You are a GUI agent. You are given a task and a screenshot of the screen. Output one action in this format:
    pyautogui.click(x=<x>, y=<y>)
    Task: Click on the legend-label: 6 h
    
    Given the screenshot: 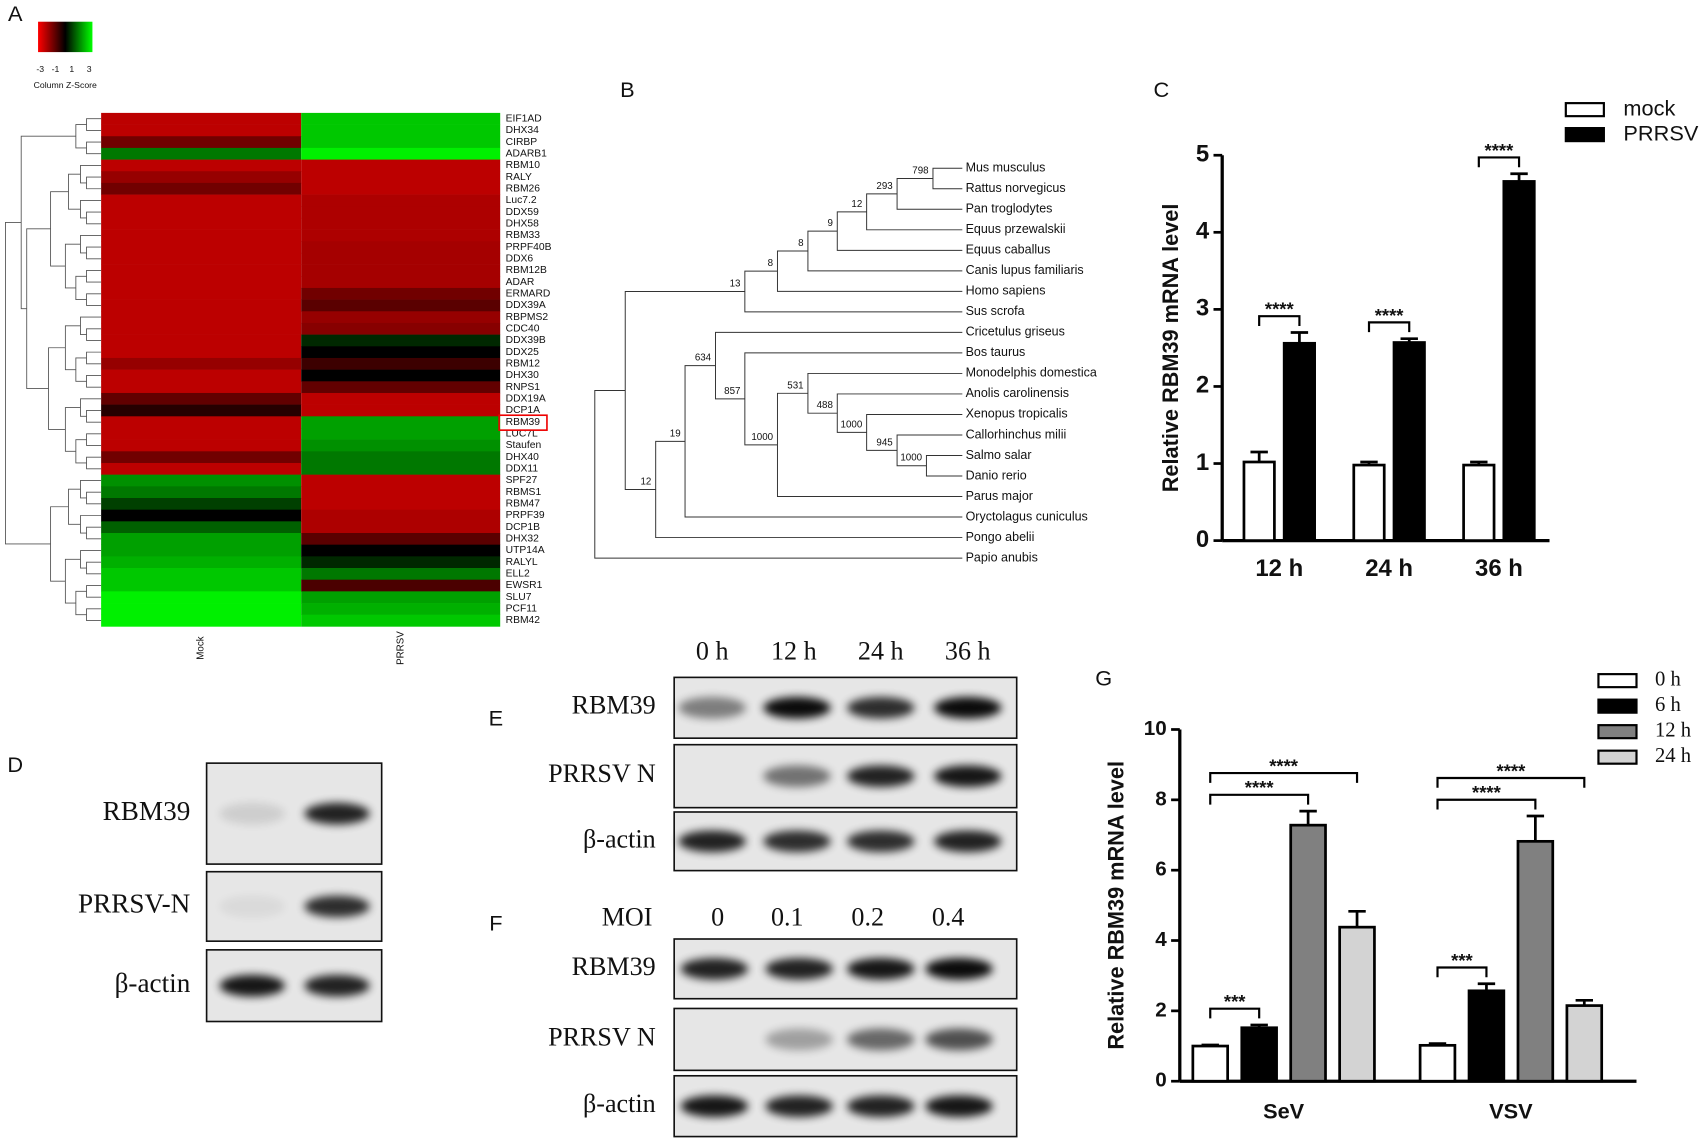 What is the action you would take?
    pyautogui.click(x=1668, y=705)
    